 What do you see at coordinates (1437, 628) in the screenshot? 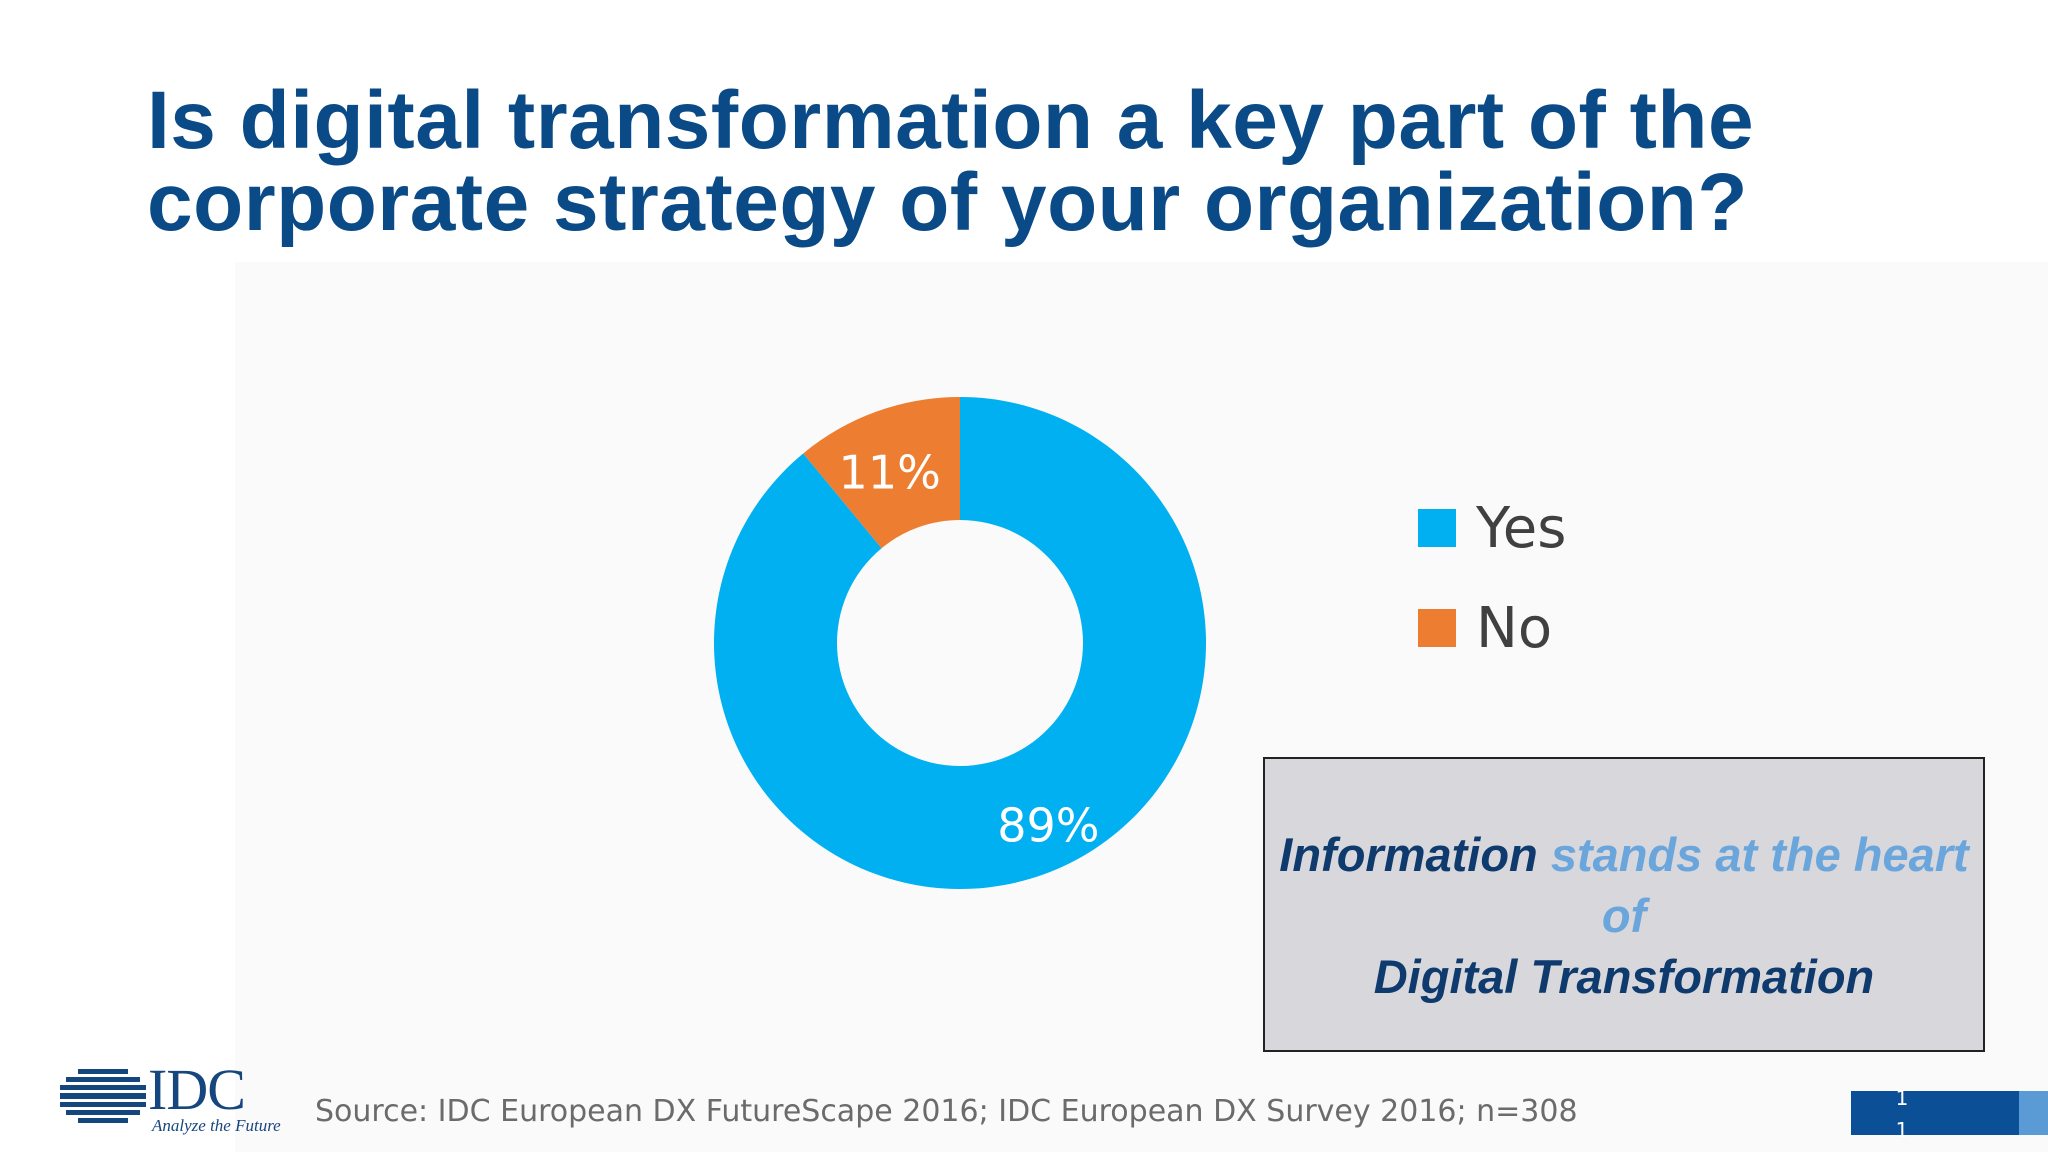
I see `legend-swatch-no` at bounding box center [1437, 628].